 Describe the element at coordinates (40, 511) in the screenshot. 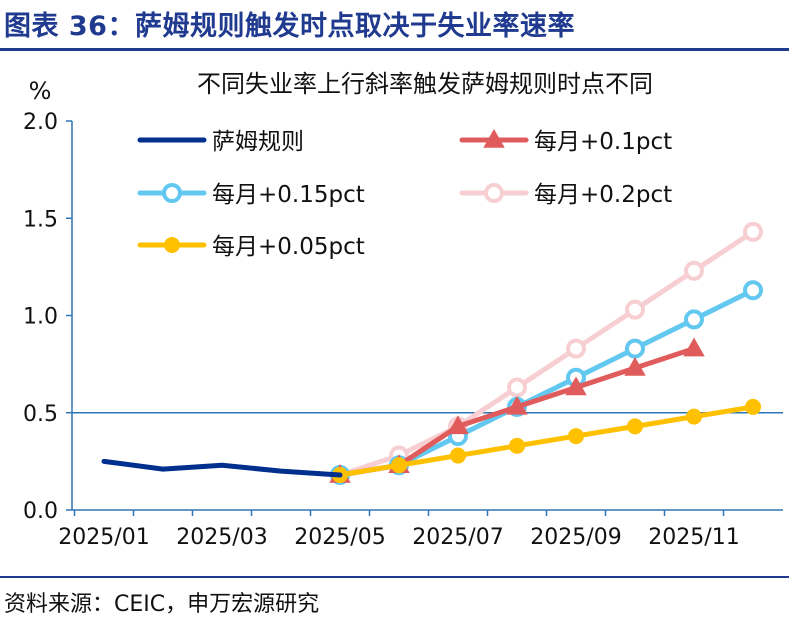

I see `y-tick-label: 0.0` at that location.